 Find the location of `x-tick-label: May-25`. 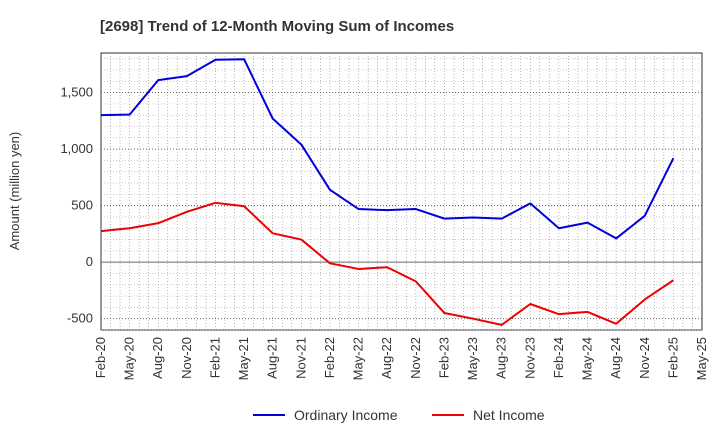

x-tick-label: May-25 is located at coordinates (701, 358).